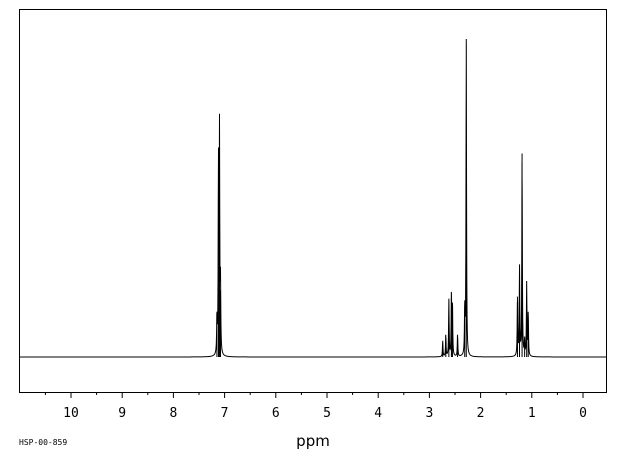 The width and height of the screenshot is (620, 455). What do you see at coordinates (314, 395) in the screenshot?
I see `x-axis-ticks` at bounding box center [314, 395].